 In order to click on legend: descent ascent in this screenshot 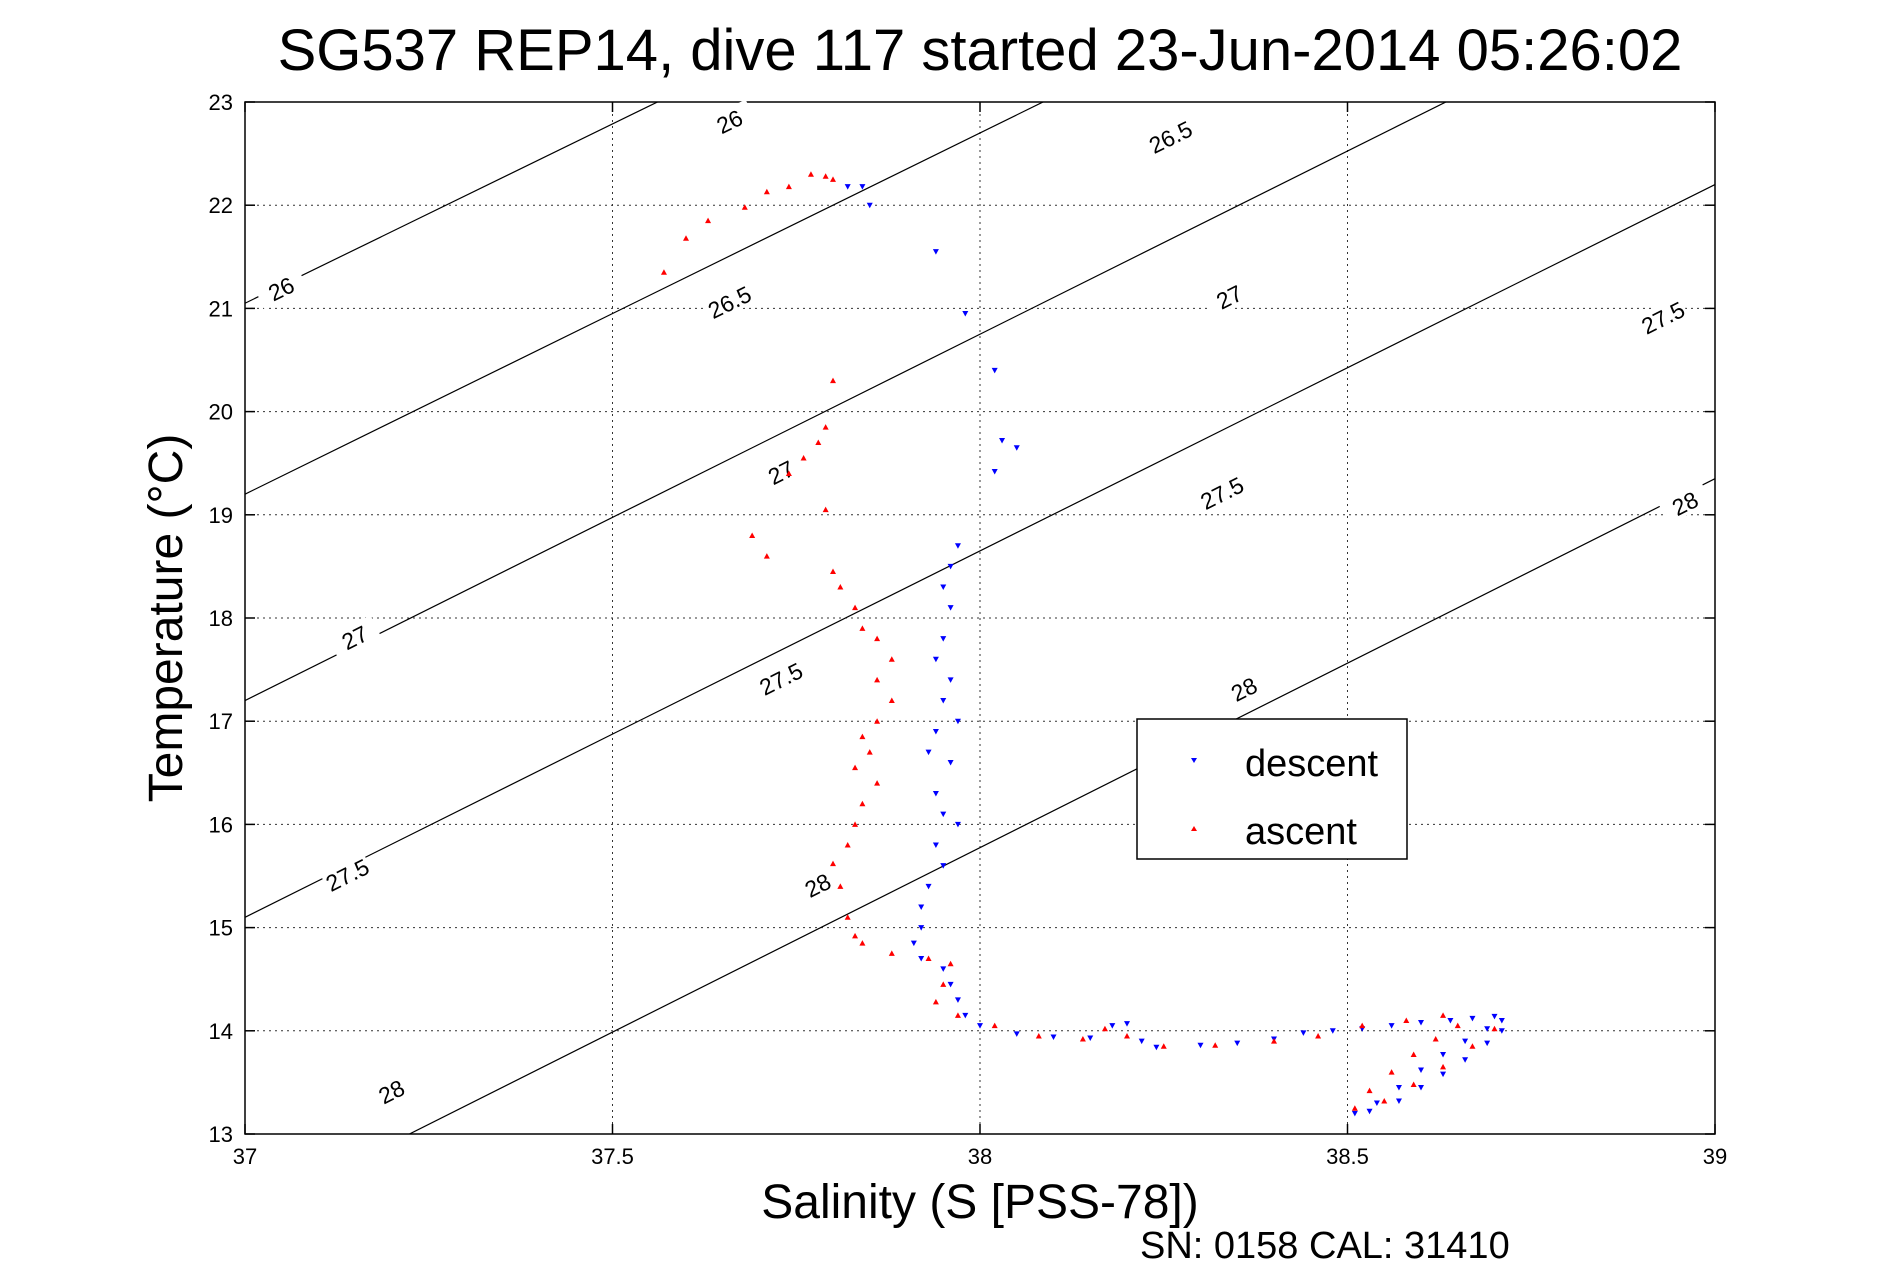, I will do `click(1272, 789)`.